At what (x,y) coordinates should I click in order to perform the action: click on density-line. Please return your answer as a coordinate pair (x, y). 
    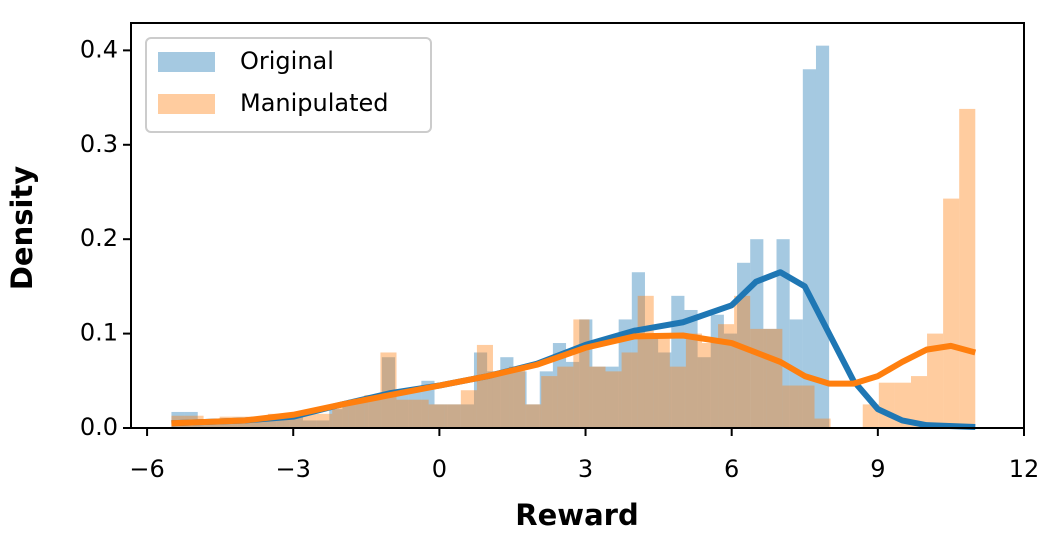
    Looking at the image, I should click on (574, 379).